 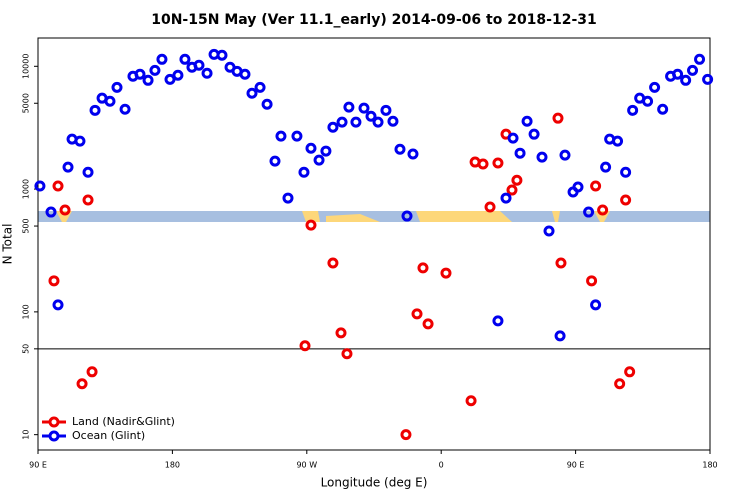 I want to click on x-tick-label: 180, so click(x=172, y=465).